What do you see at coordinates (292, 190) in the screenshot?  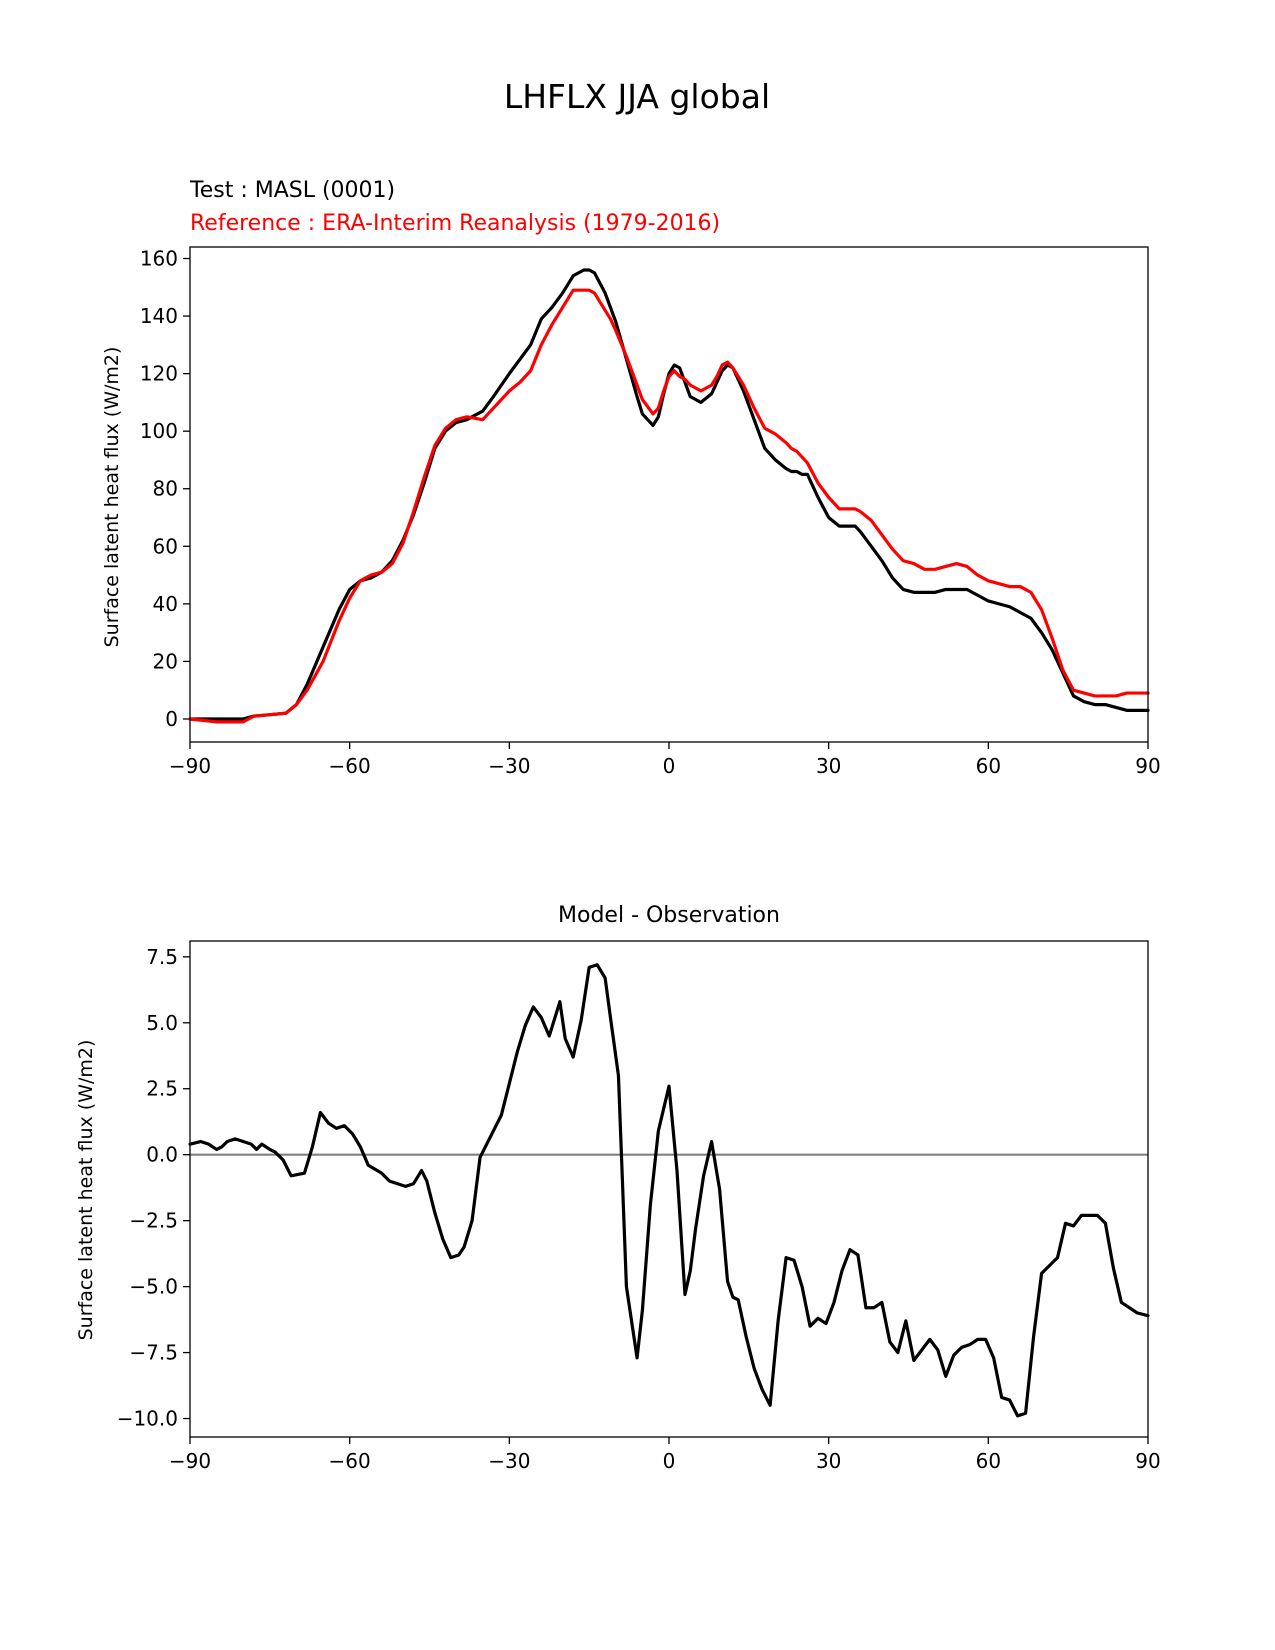 I see `test-label: Test : MASL (0001)` at bounding box center [292, 190].